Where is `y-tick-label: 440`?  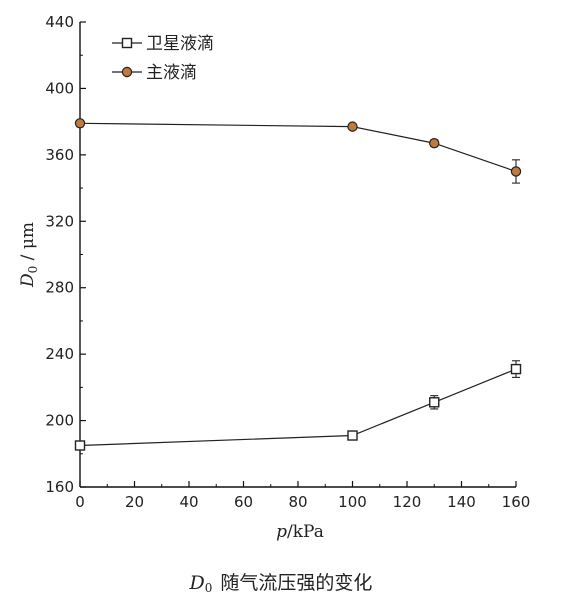 y-tick-label: 440 is located at coordinates (59, 22).